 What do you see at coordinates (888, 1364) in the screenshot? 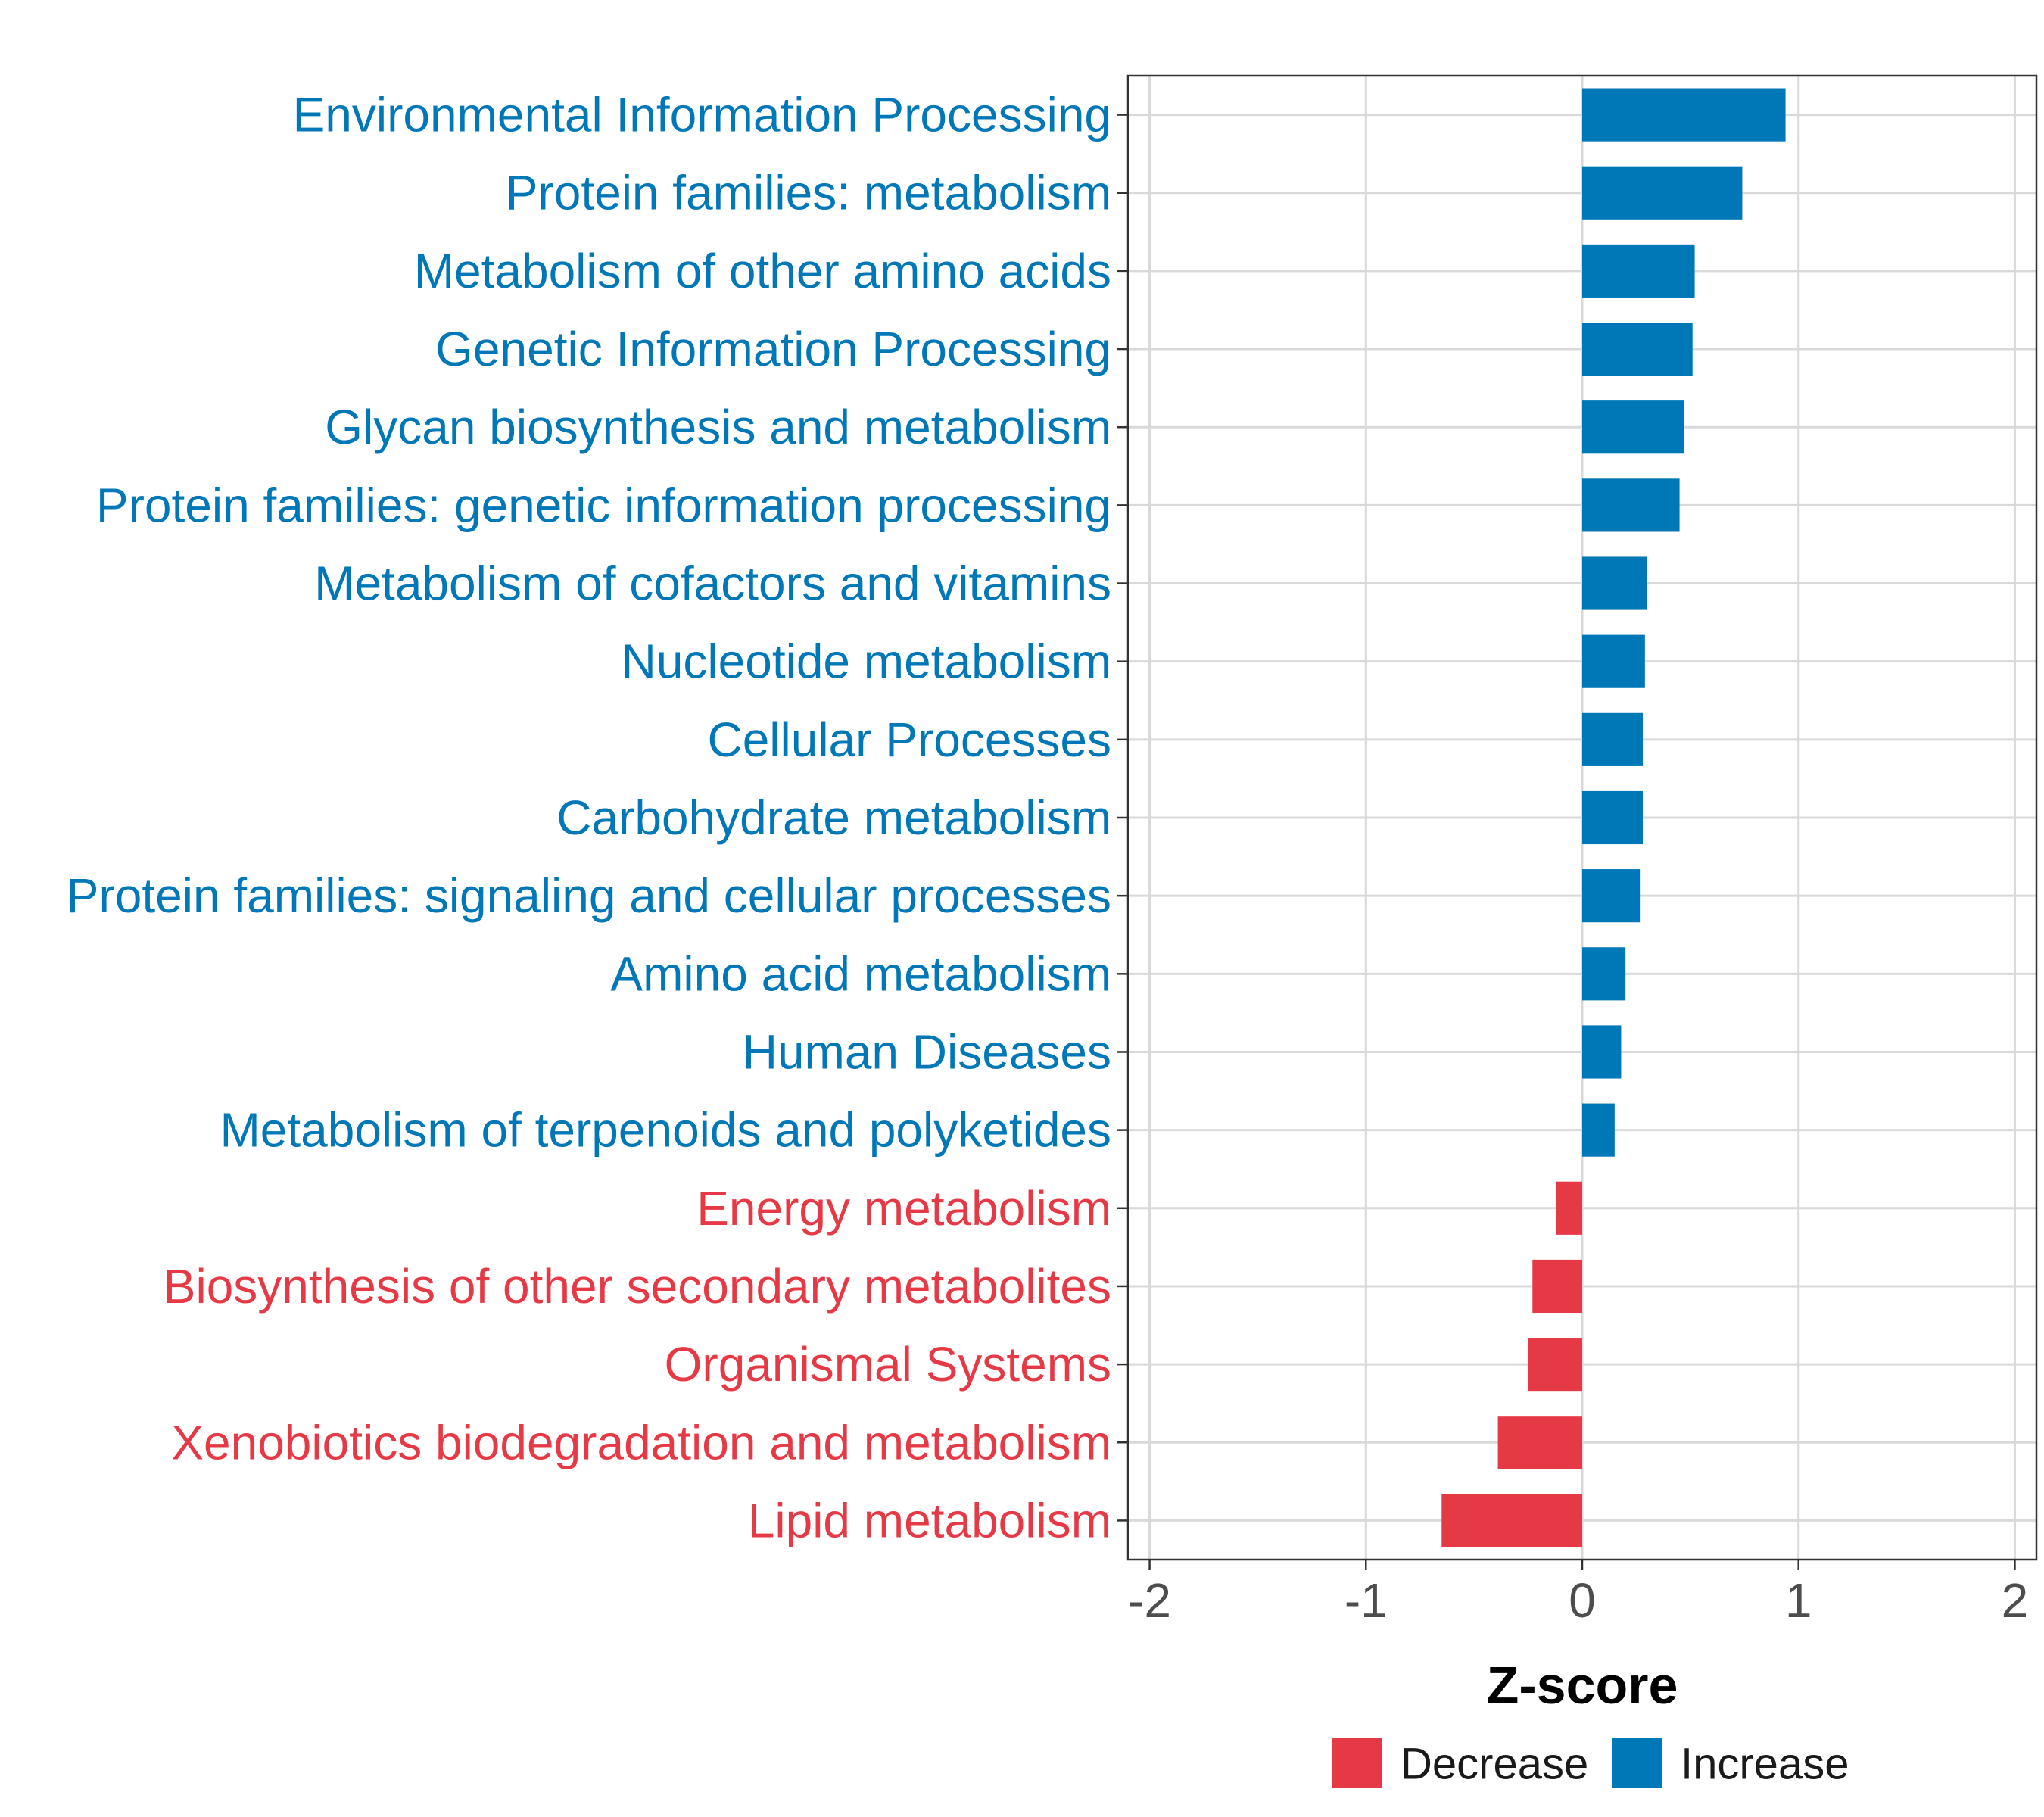
I see `category-label-16: Organismal Systems` at bounding box center [888, 1364].